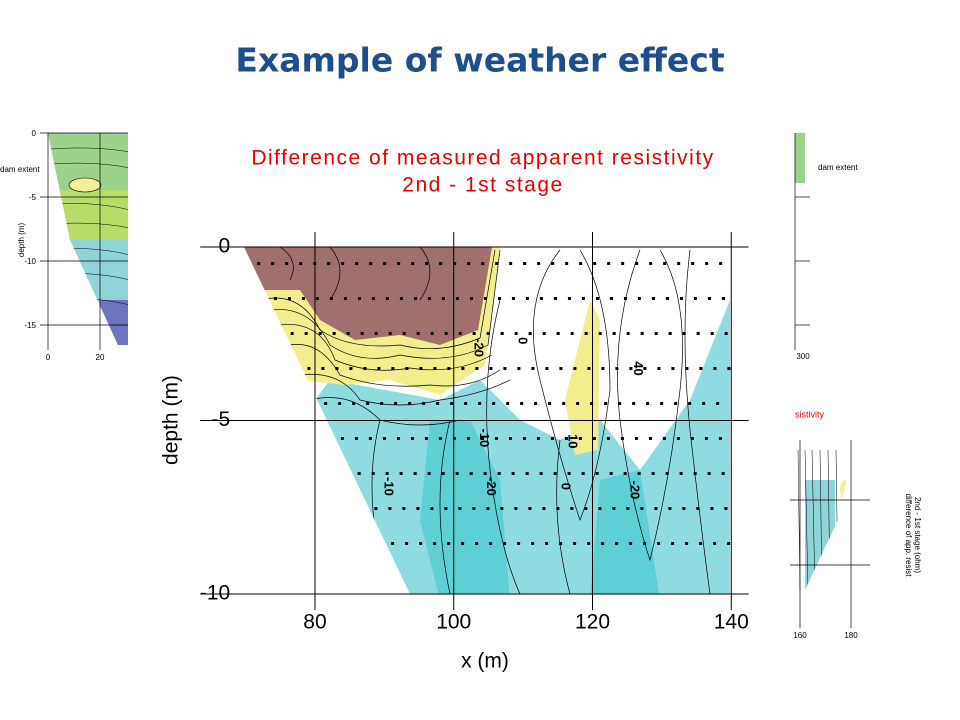 Image resolution: width=960 pixels, height=720 pixels. Describe the element at coordinates (225, 246) in the screenshot. I see `y-tick-label: 0` at that location.